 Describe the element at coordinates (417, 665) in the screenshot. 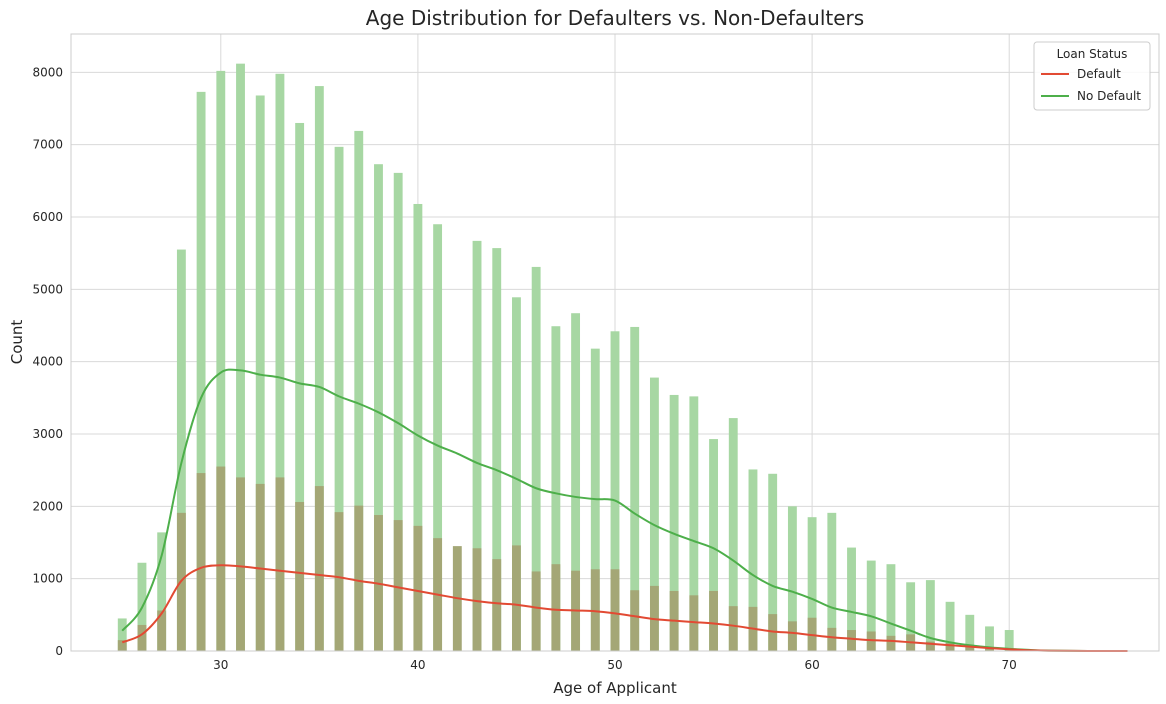

I see `x-tick-label: 40` at that location.